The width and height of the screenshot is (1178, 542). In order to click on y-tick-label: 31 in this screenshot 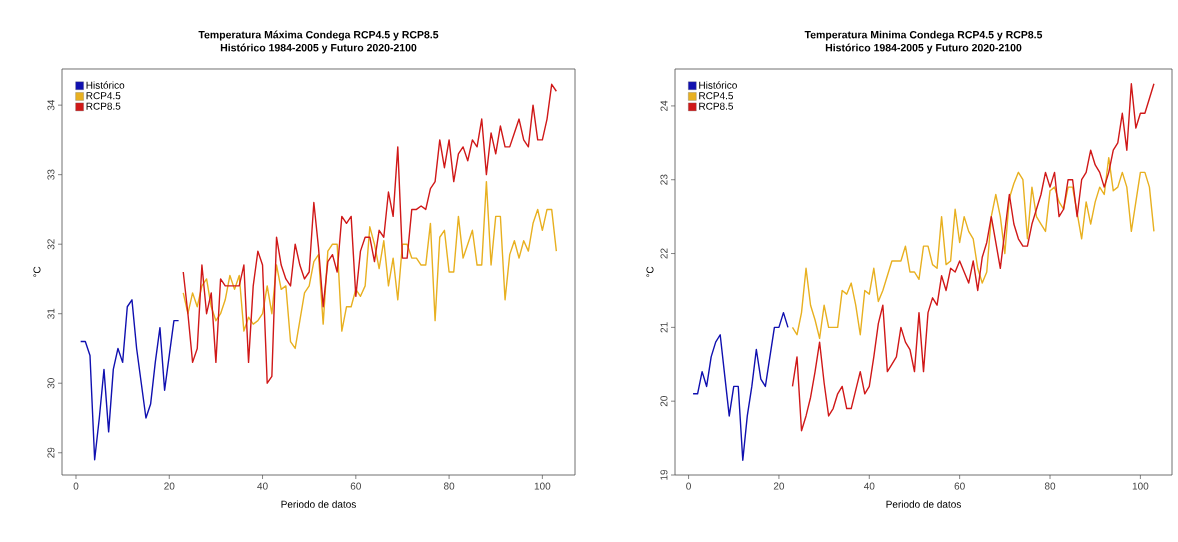, I will do `click(51, 313)`.